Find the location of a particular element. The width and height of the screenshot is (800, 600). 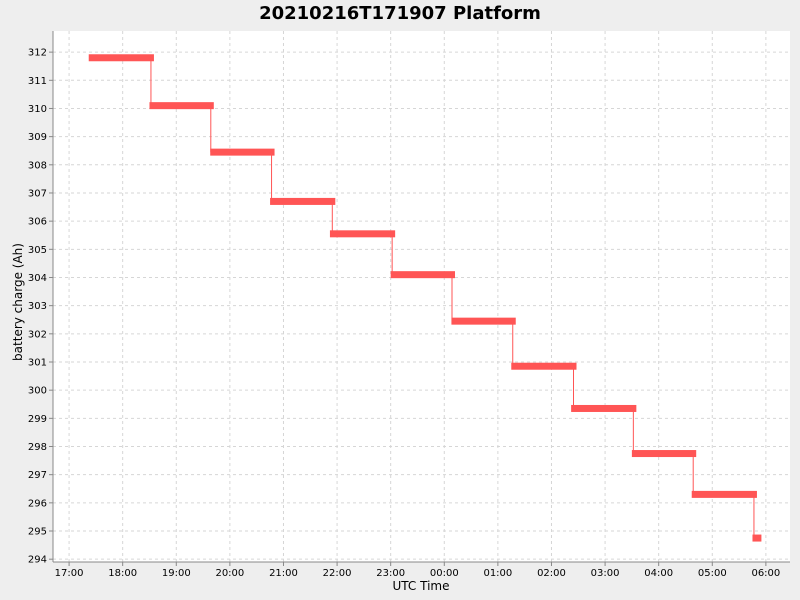

y-tick-label: 311 is located at coordinates (37, 81).